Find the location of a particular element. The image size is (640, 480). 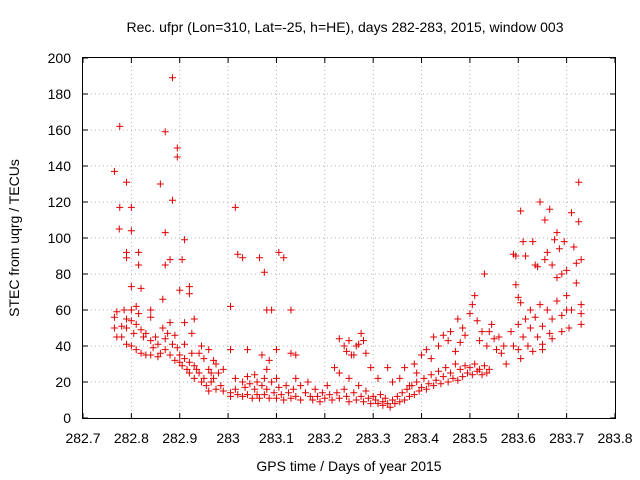

x-tick-label: 283.3 is located at coordinates (373, 438).